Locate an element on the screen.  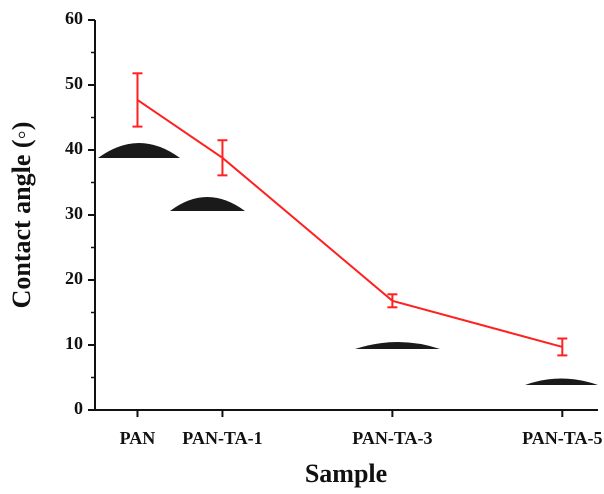
x-tick-label: PAN is located at coordinates (138, 438).